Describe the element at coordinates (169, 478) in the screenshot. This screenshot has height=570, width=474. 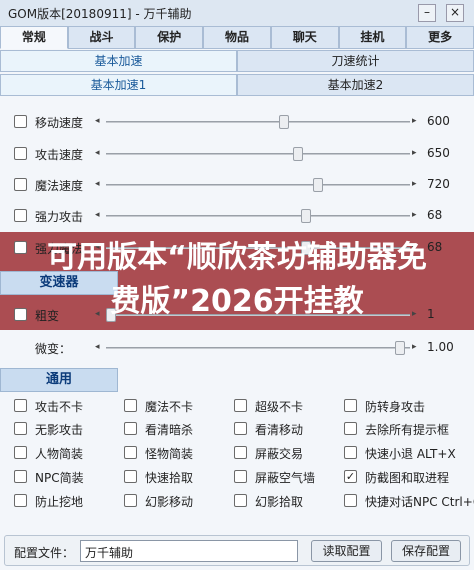
I see `checkbox-label: 快速拾取` at that location.